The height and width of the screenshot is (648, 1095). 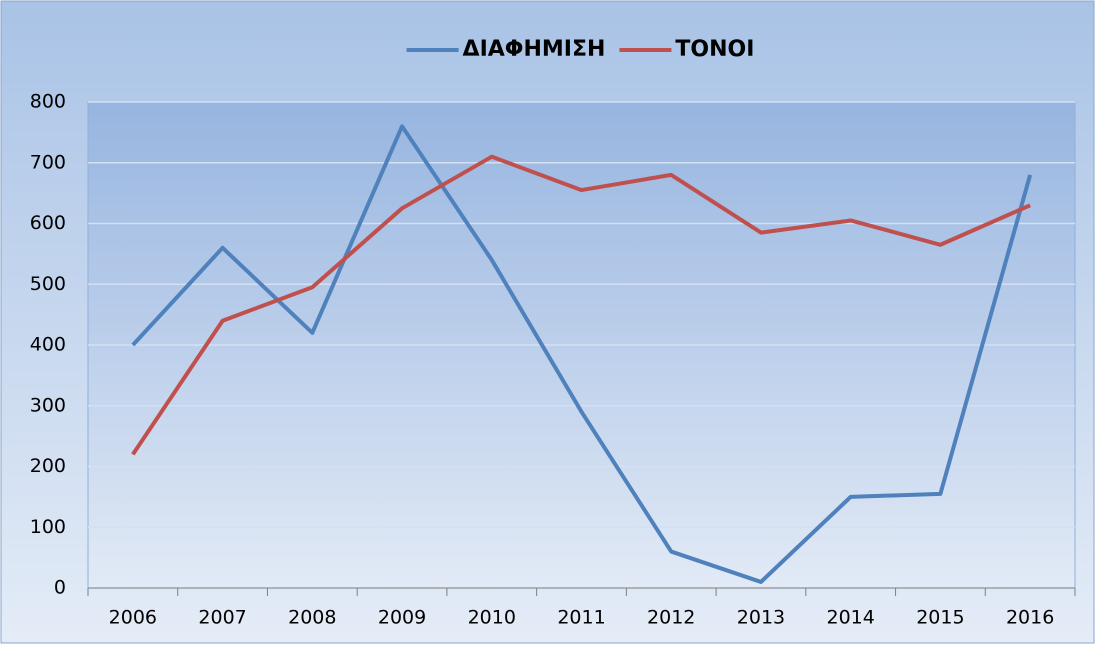 What do you see at coordinates (48, 162) in the screenshot?
I see `y-tick-label: 700` at bounding box center [48, 162].